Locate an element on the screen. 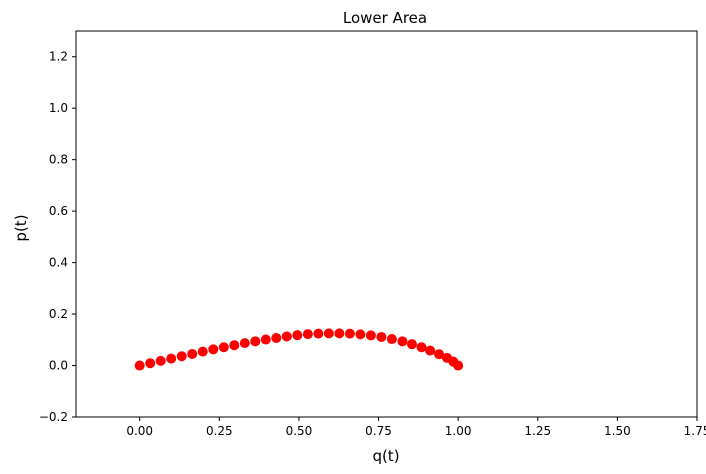 The width and height of the screenshot is (706, 474). y-tick-label: 0.2 is located at coordinates (58, 314).